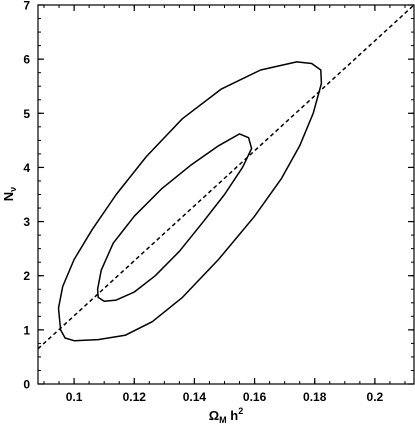  What do you see at coordinates (74, 397) in the screenshot?
I see `x-tick-label: 0.1` at bounding box center [74, 397].